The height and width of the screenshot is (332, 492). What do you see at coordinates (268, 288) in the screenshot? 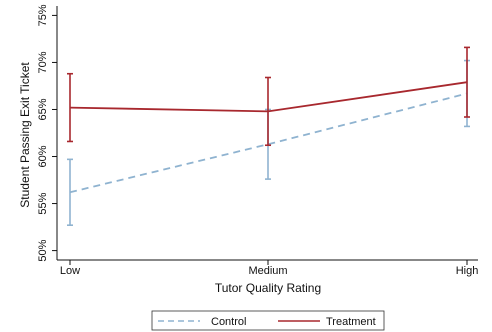
I see `x-axis-label: Tutor Quality Rating` at bounding box center [268, 288].